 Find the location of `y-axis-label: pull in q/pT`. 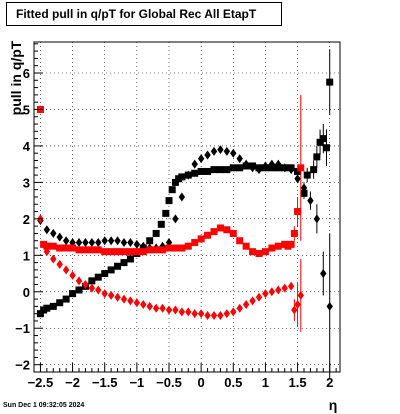

y-axis-label: pull in q/pT is located at coordinates (16, 77).